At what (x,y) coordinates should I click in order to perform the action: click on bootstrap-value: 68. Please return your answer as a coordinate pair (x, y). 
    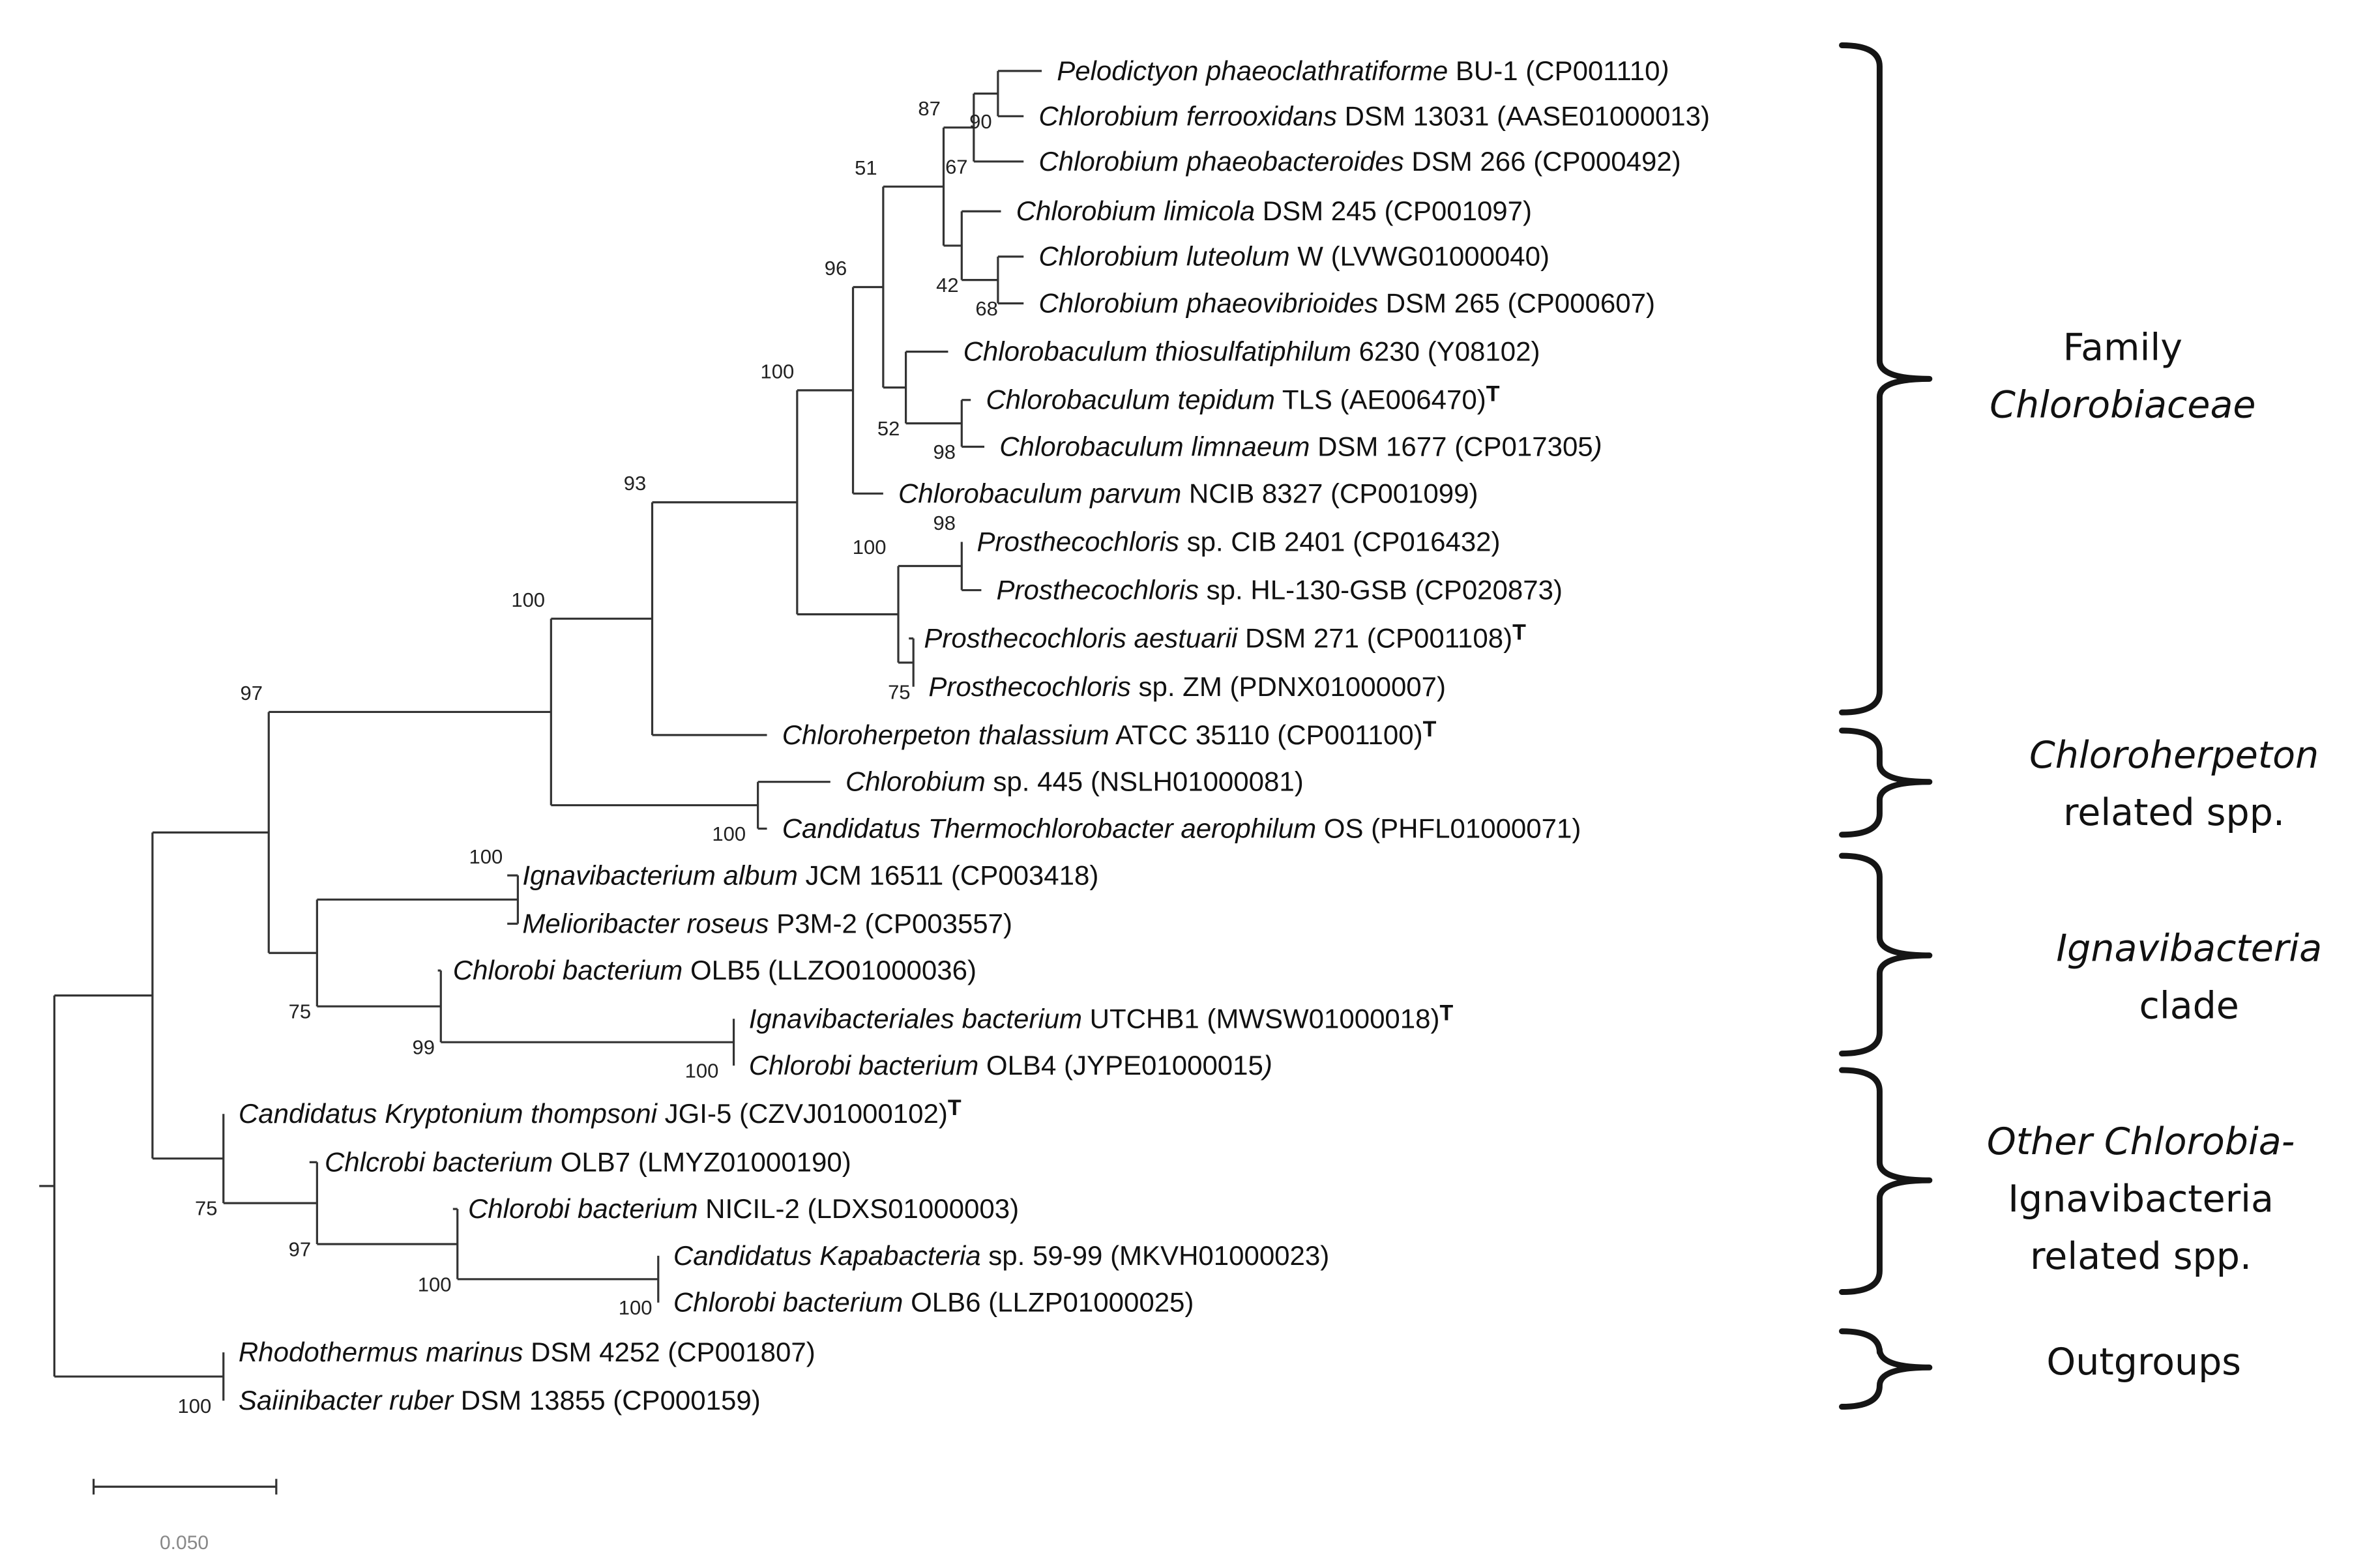
    Looking at the image, I should click on (986, 308).